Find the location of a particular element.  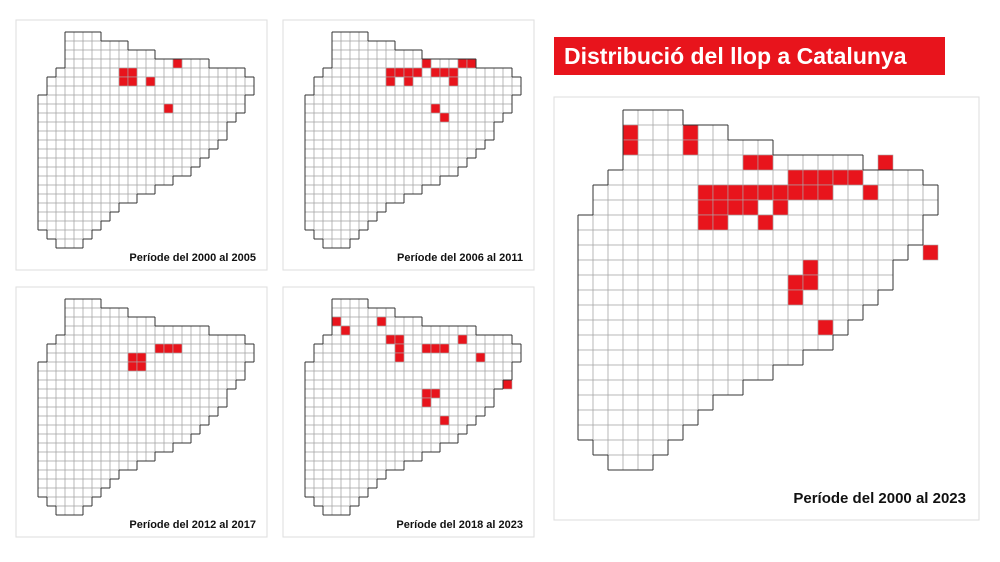

panel is located at coordinates (141, 412).